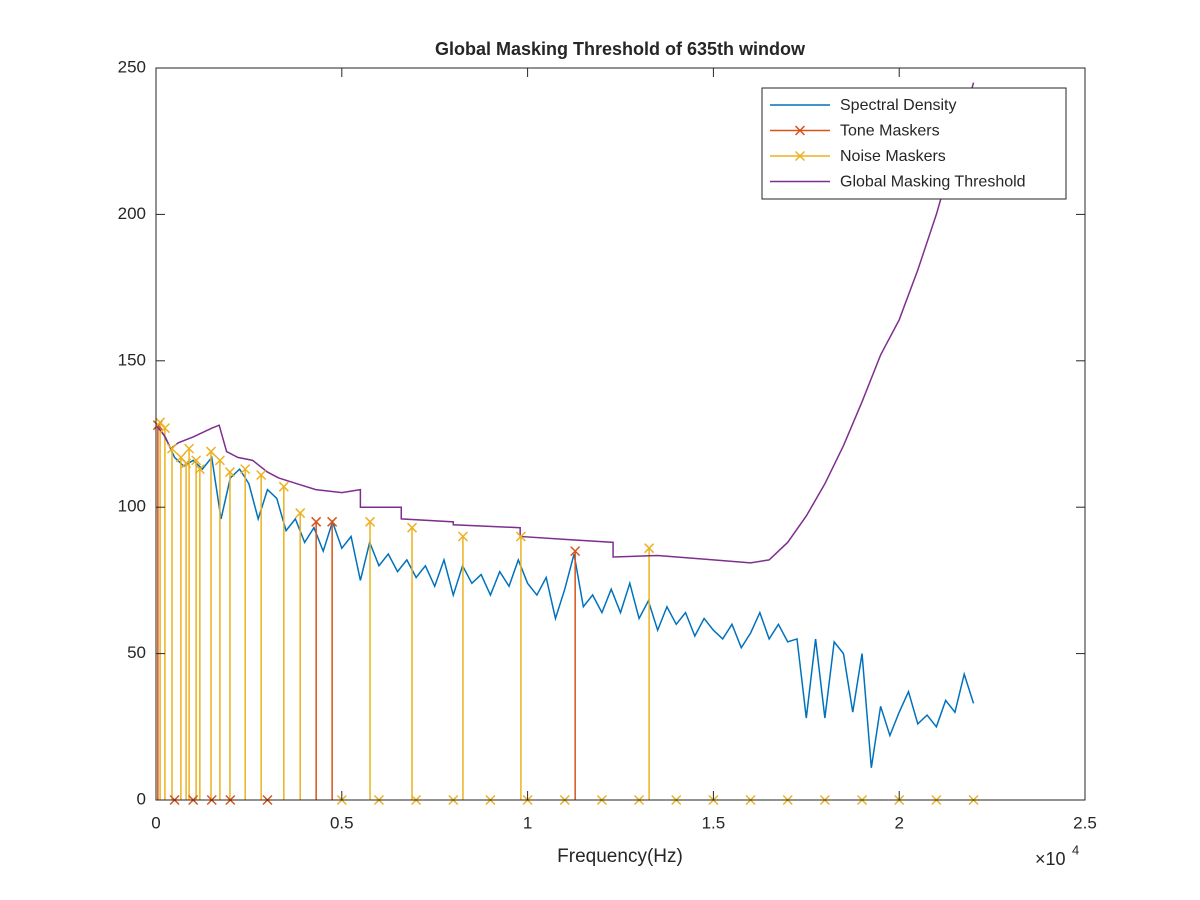 This screenshot has width=1200, height=900. I want to click on legend-label: Noise Maskers, so click(893, 156).